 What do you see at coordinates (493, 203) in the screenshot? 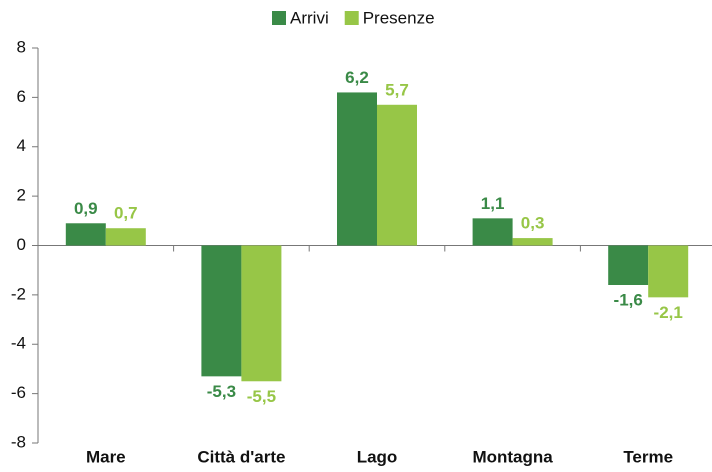
I see `data-label: 1,1` at bounding box center [493, 203].